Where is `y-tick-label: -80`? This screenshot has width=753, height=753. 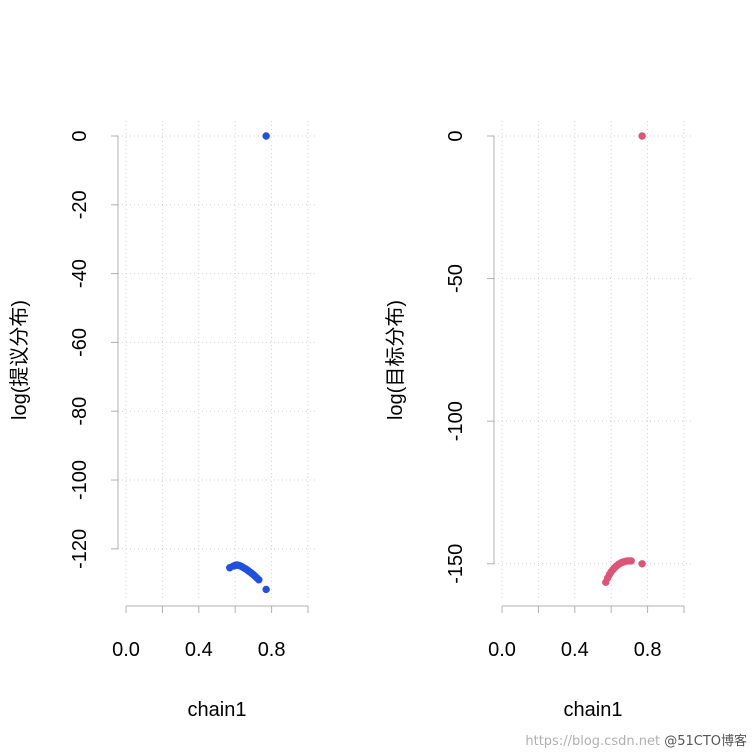 y-tick-label: -80 is located at coordinates (80, 411).